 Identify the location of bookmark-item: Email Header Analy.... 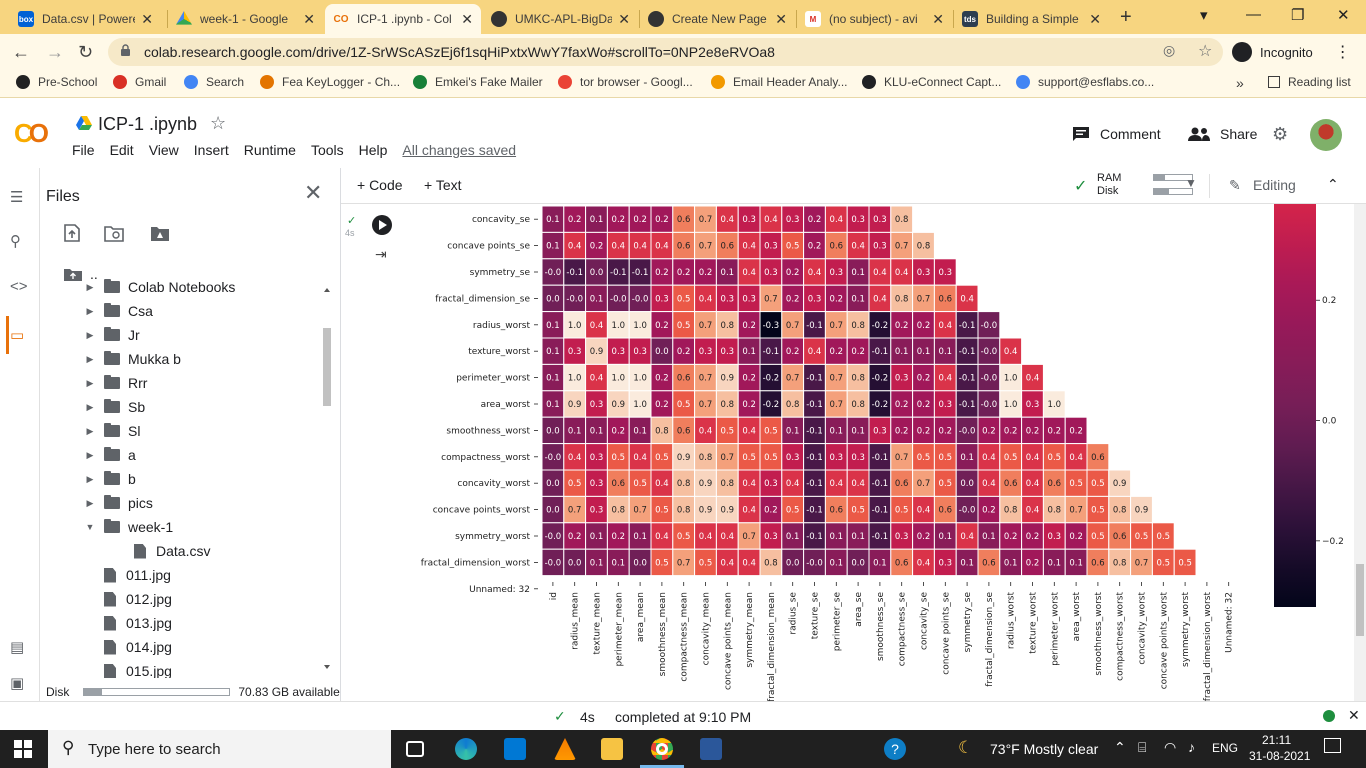
(779, 82).